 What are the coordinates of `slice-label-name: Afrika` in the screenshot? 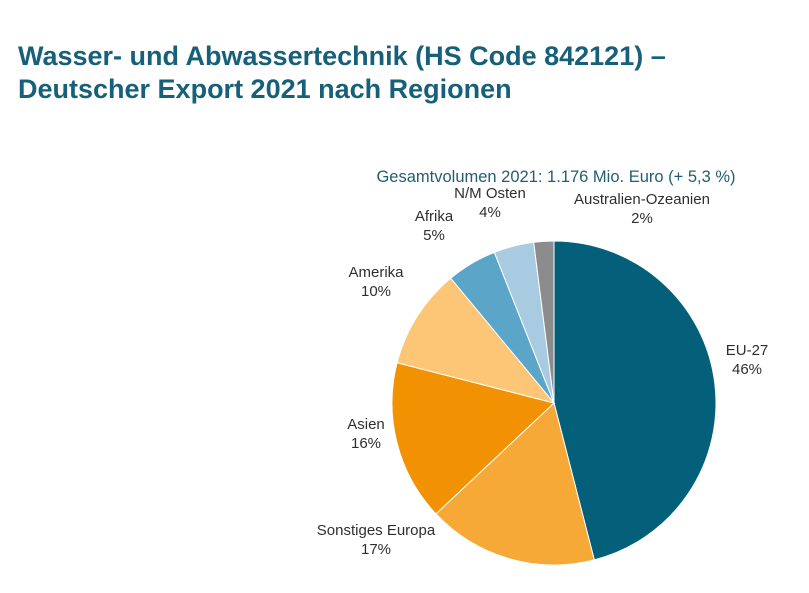 It's located at (434, 216).